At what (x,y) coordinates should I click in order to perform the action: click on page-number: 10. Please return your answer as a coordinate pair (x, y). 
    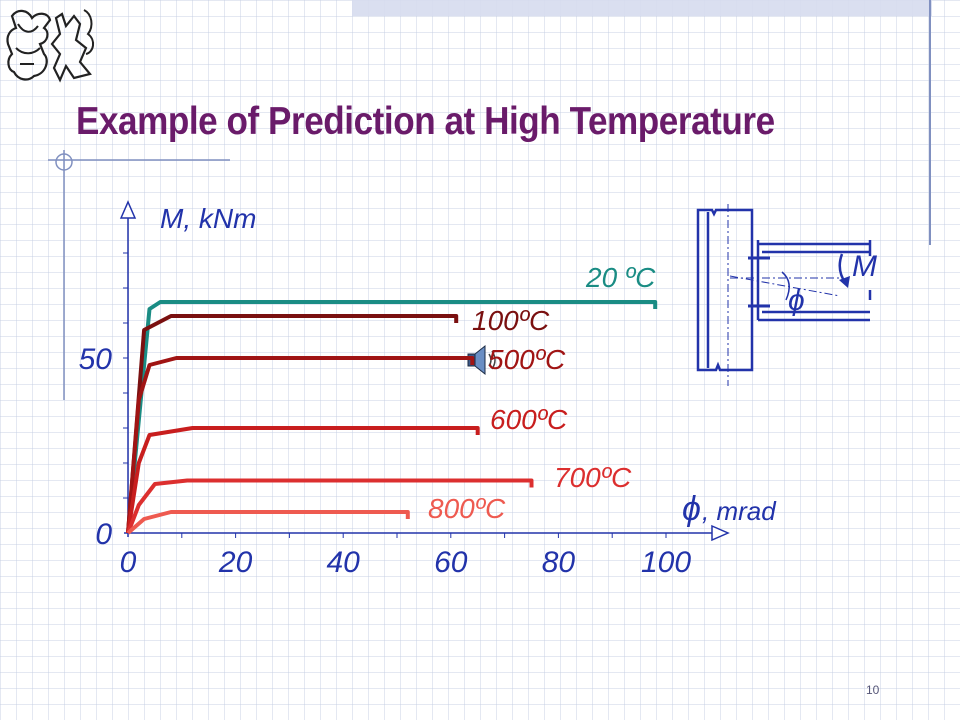
    Looking at the image, I should click on (873, 690).